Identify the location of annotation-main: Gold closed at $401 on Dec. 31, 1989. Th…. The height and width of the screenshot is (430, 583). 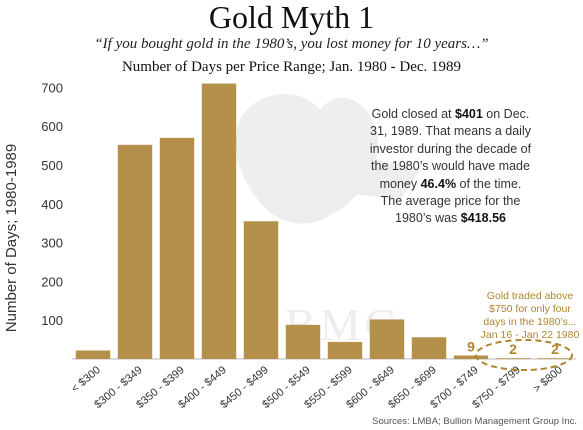
(450, 167).